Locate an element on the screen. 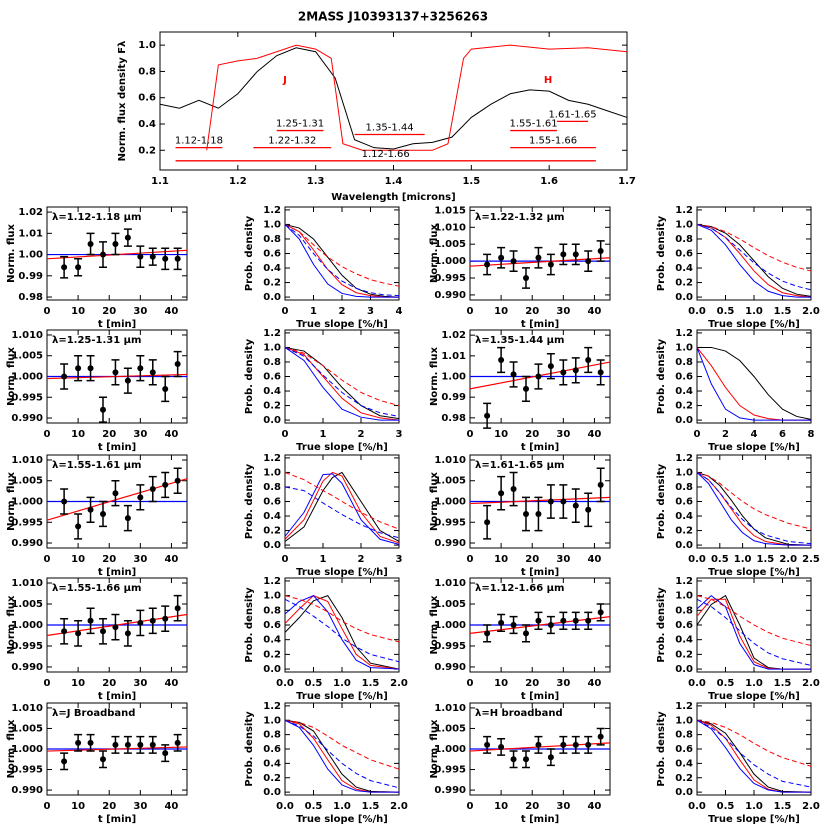 The image size is (830, 830). y-tick-label: 1.005 is located at coordinates (450, 244).